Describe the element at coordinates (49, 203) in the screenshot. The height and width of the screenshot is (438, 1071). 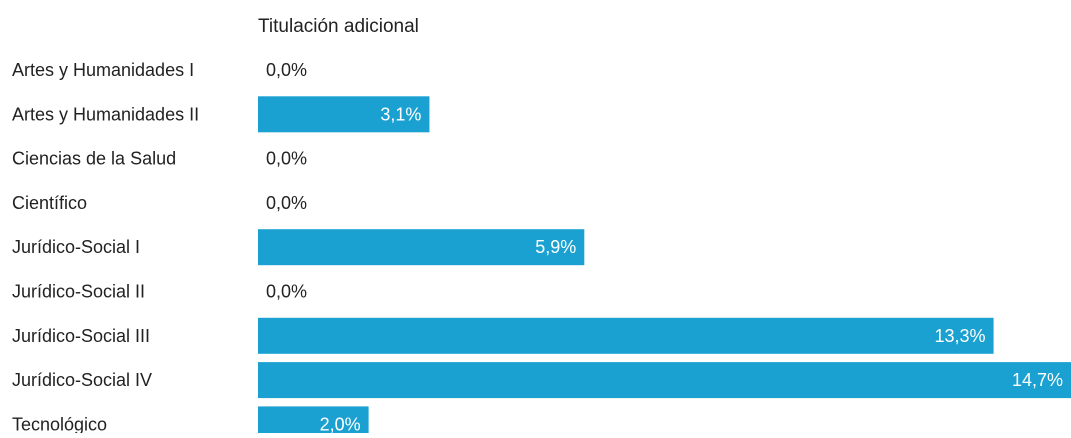
I see `category-label: Científico` at that location.